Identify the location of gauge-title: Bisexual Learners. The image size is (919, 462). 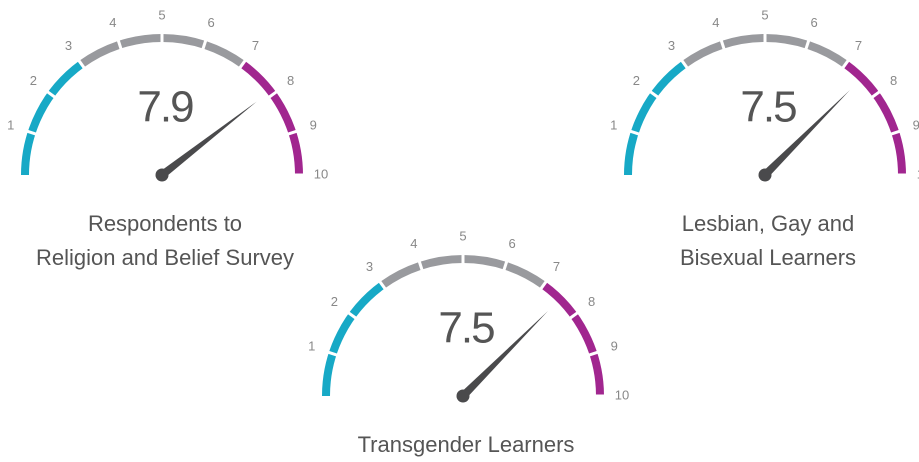
(768, 257).